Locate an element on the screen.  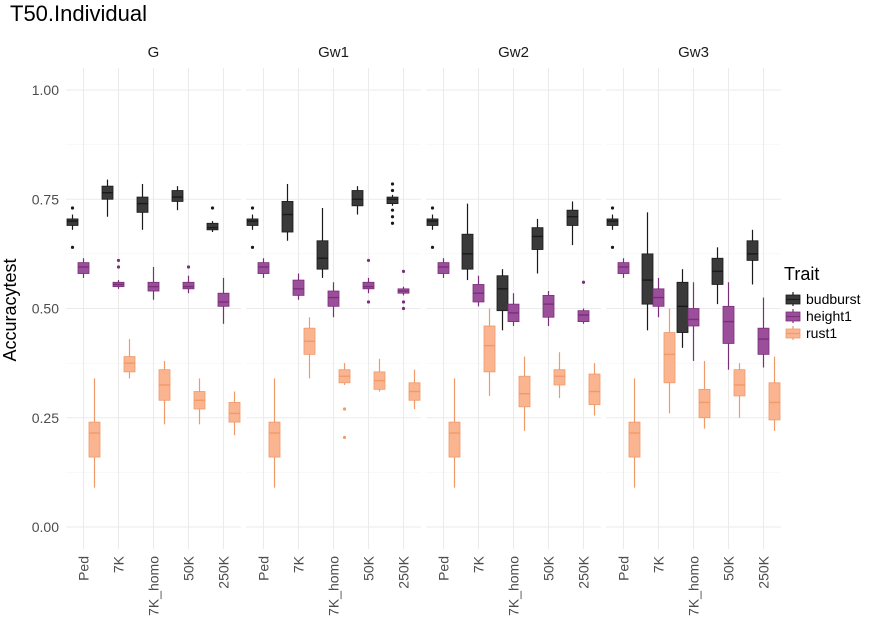
y-tick-label: 0.50 is located at coordinates (45, 309).